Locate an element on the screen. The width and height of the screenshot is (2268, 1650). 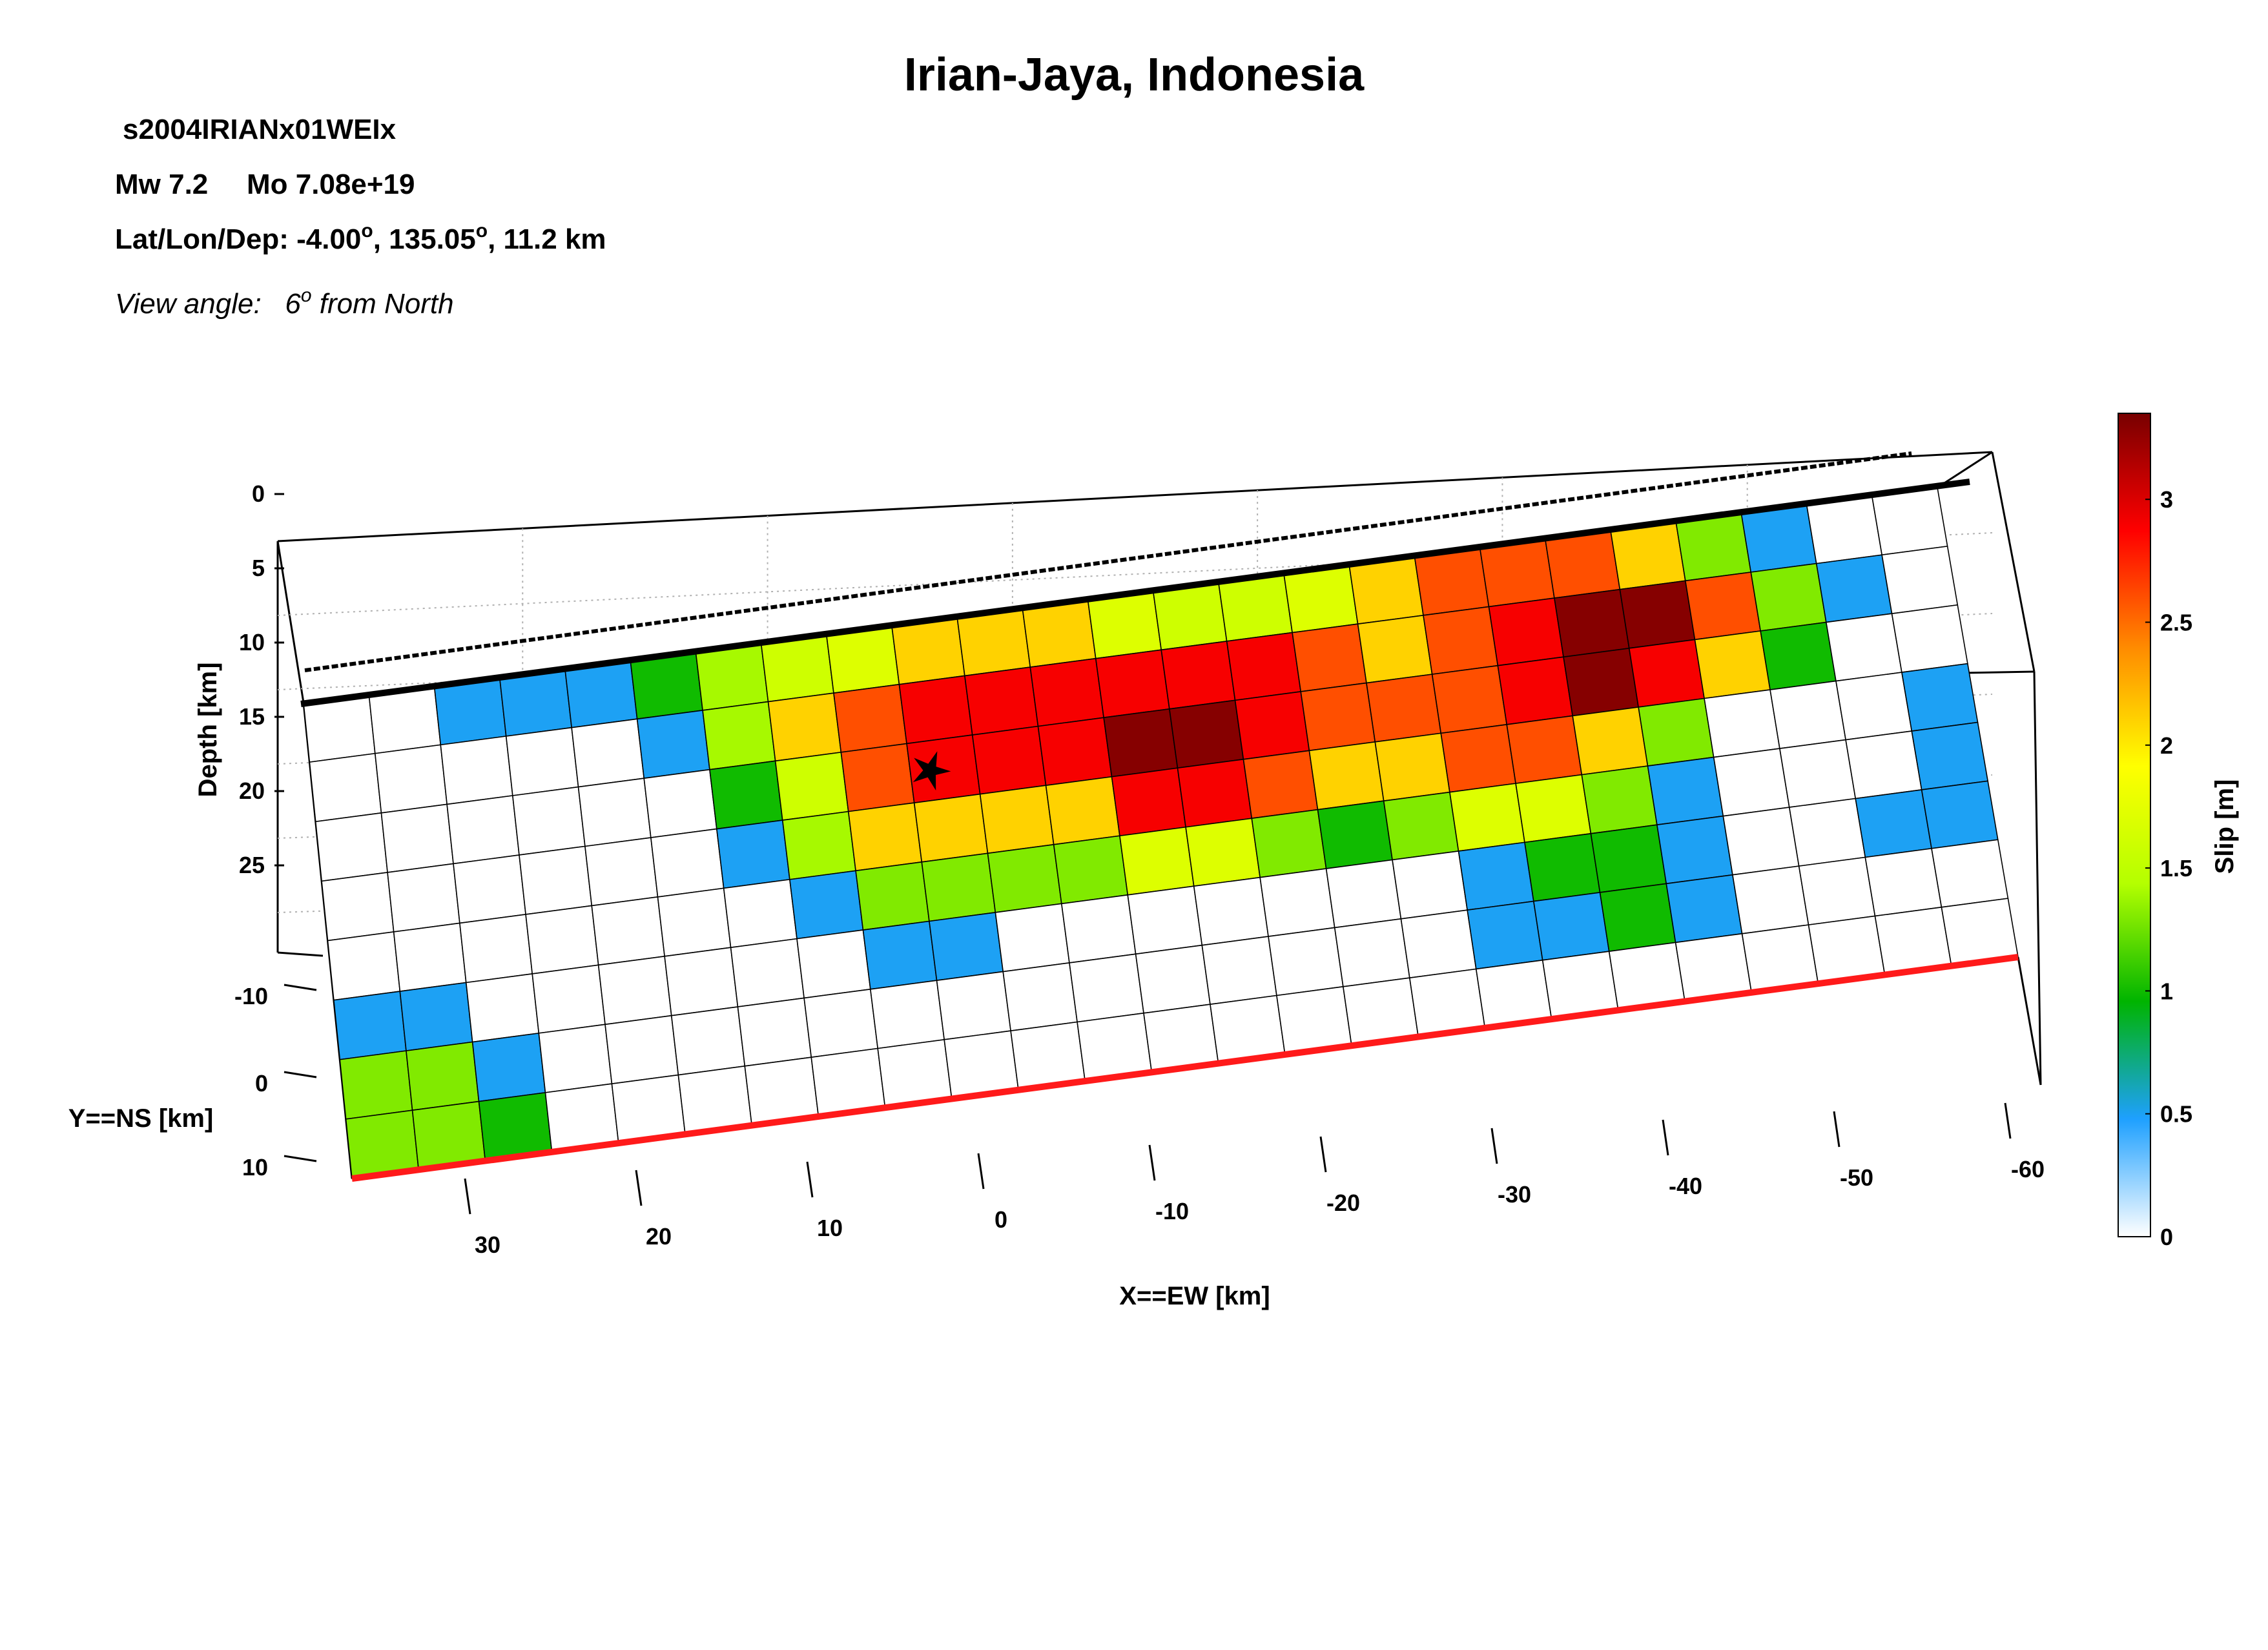
depth-tick-label: 25 is located at coordinates (252, 865).